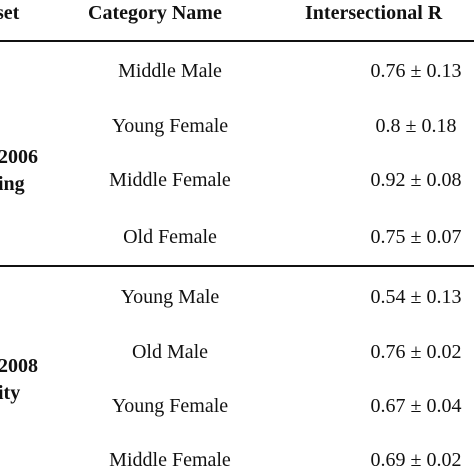 This screenshot has width=474, height=475. I want to click on table-row: Young Female 0.8 ± 0.18, so click(237, 128).